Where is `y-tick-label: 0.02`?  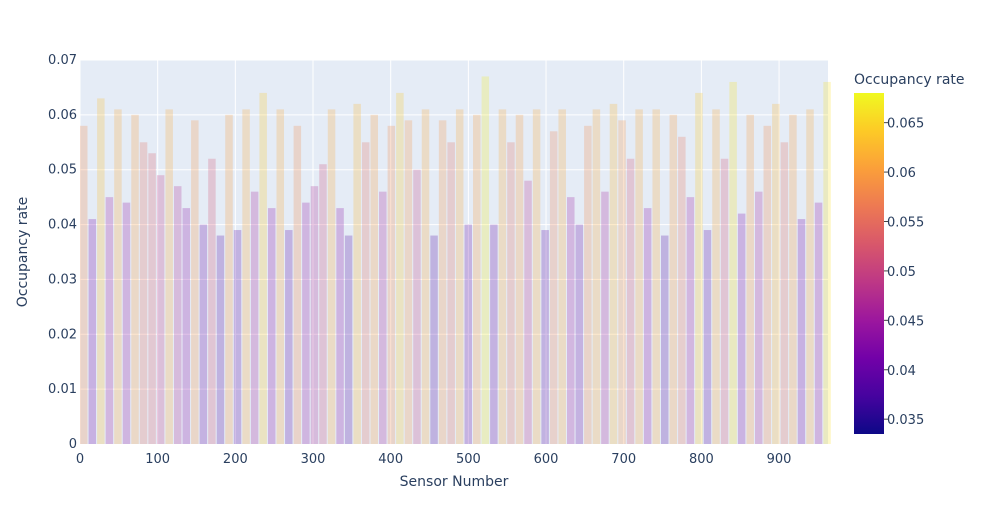 y-tick-label: 0.02 is located at coordinates (62, 334).